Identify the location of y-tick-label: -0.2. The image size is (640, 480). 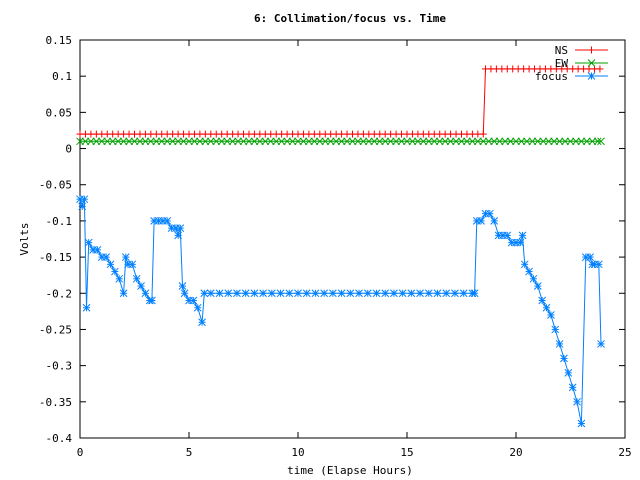
(59, 293).